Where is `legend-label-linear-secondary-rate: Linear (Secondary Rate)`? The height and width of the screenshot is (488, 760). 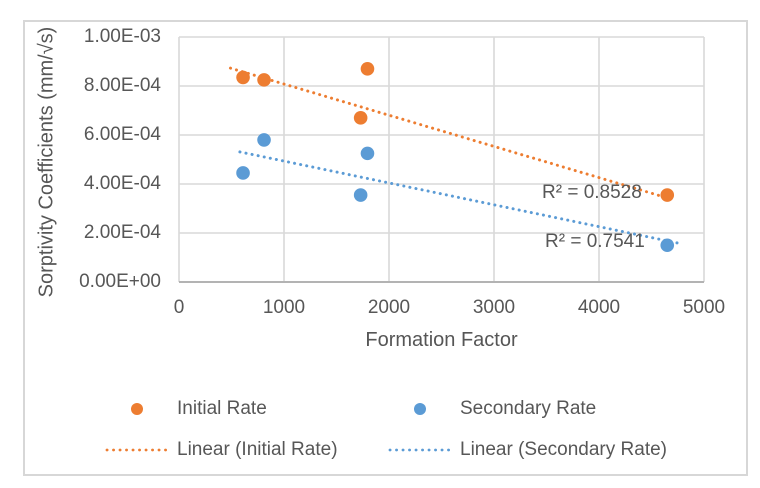
legend-label-linear-secondary-rate: Linear (Secondary Rate) is located at coordinates (563, 449).